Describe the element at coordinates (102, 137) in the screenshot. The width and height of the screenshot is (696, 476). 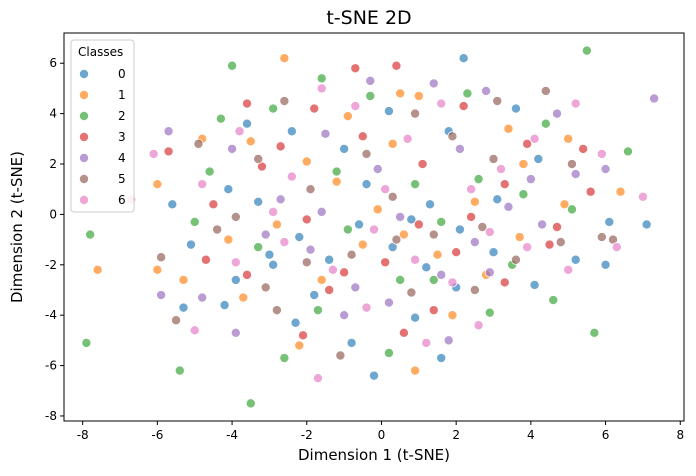
I see `legend-items: 0 1 2 3 4 5 6` at that location.